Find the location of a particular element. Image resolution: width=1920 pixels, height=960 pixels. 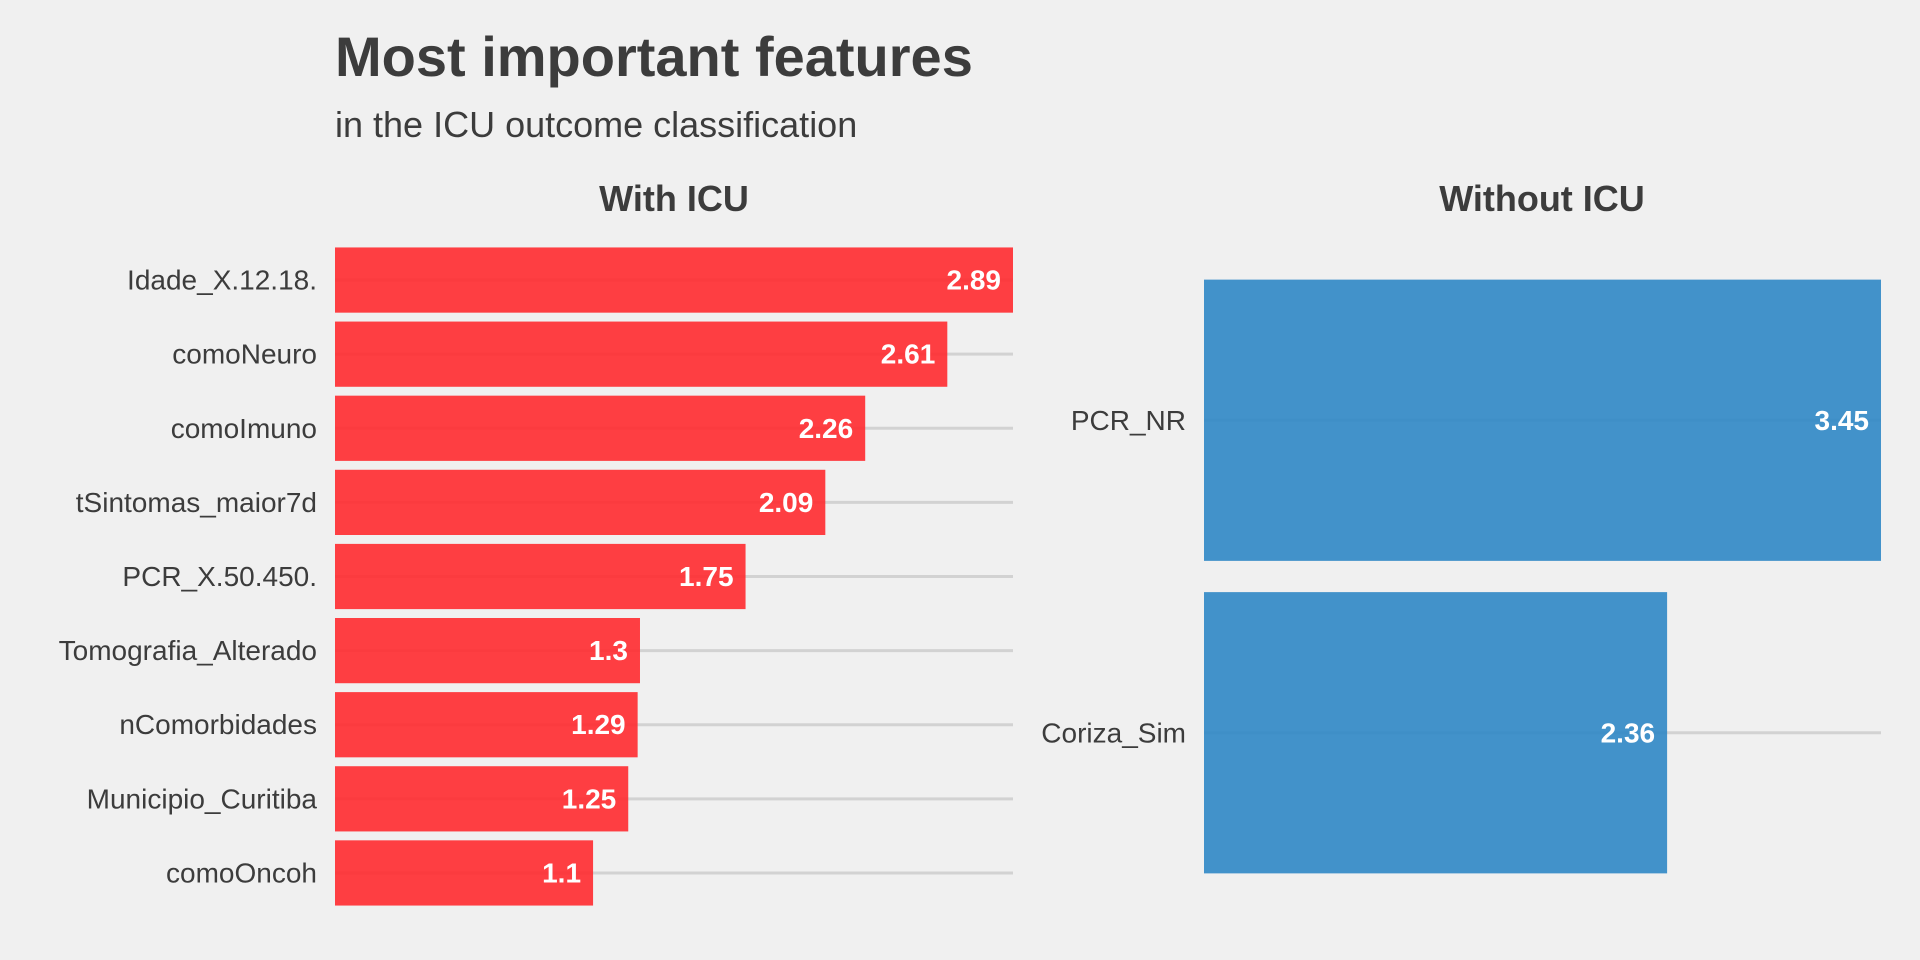

with-icu-category-label: Idade_X.12.18. is located at coordinates (222, 280).